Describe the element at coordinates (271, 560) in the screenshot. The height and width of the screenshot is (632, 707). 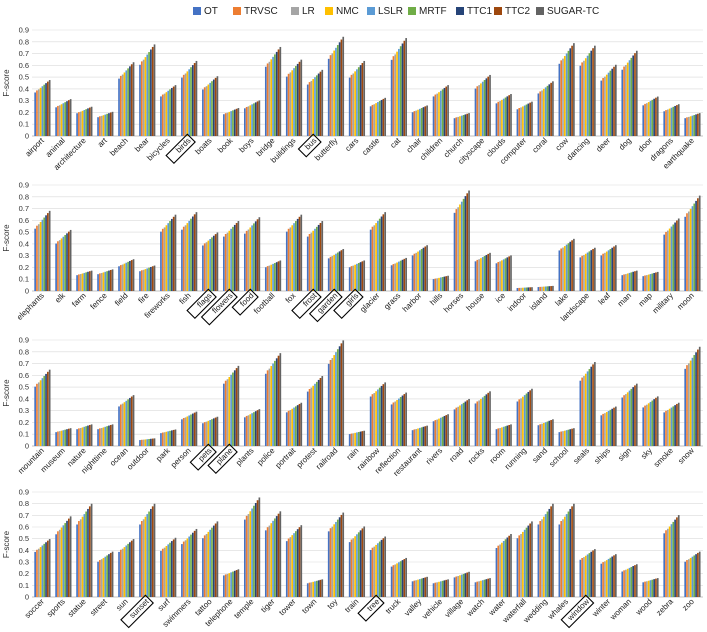
I see `bar-tiger-nmc` at that location.